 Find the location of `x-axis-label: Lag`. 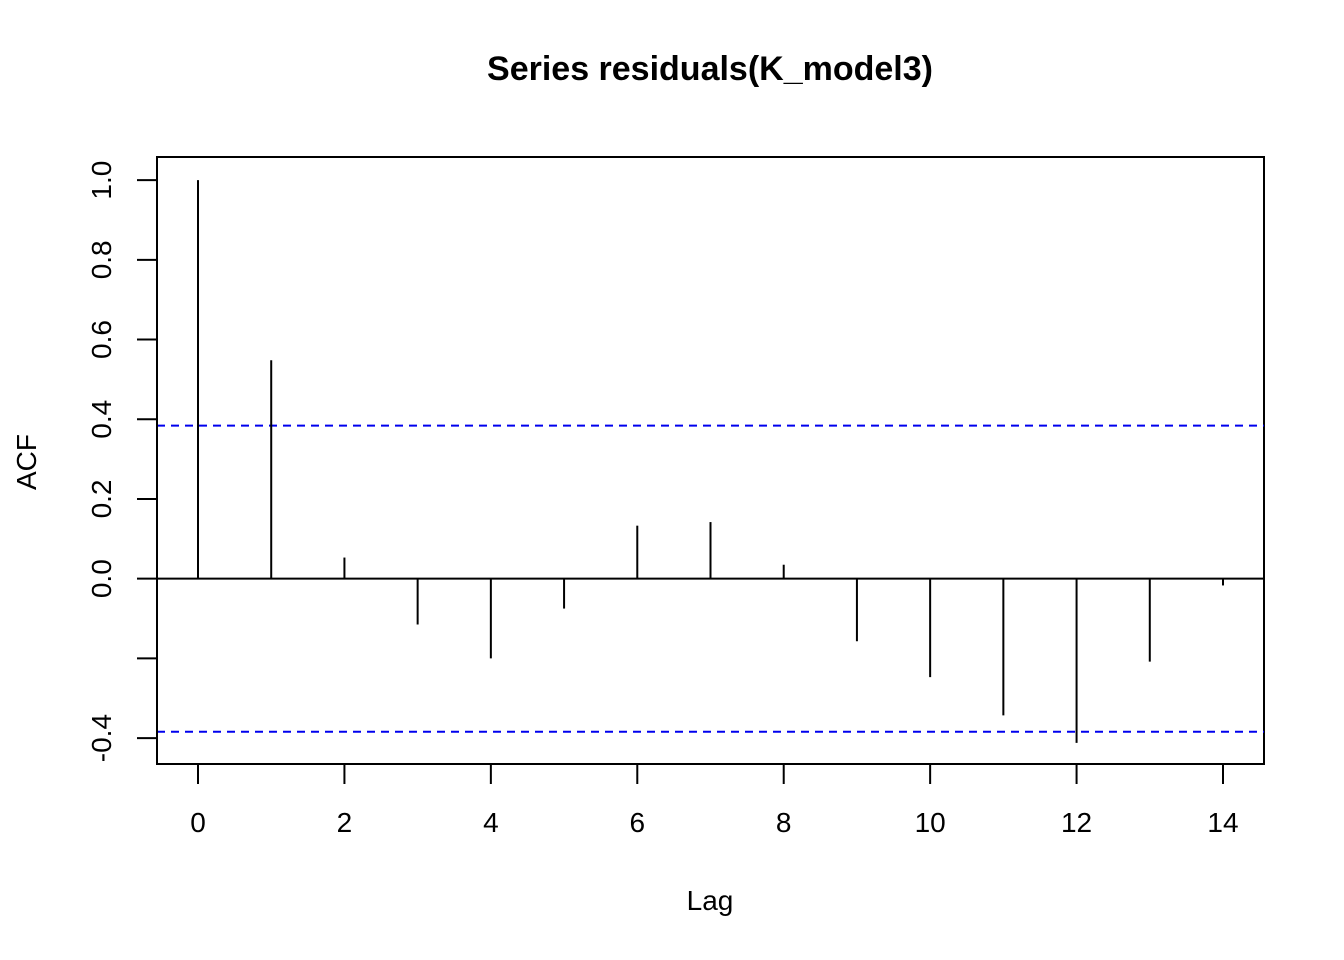

x-axis-label: Lag is located at coordinates (710, 900).